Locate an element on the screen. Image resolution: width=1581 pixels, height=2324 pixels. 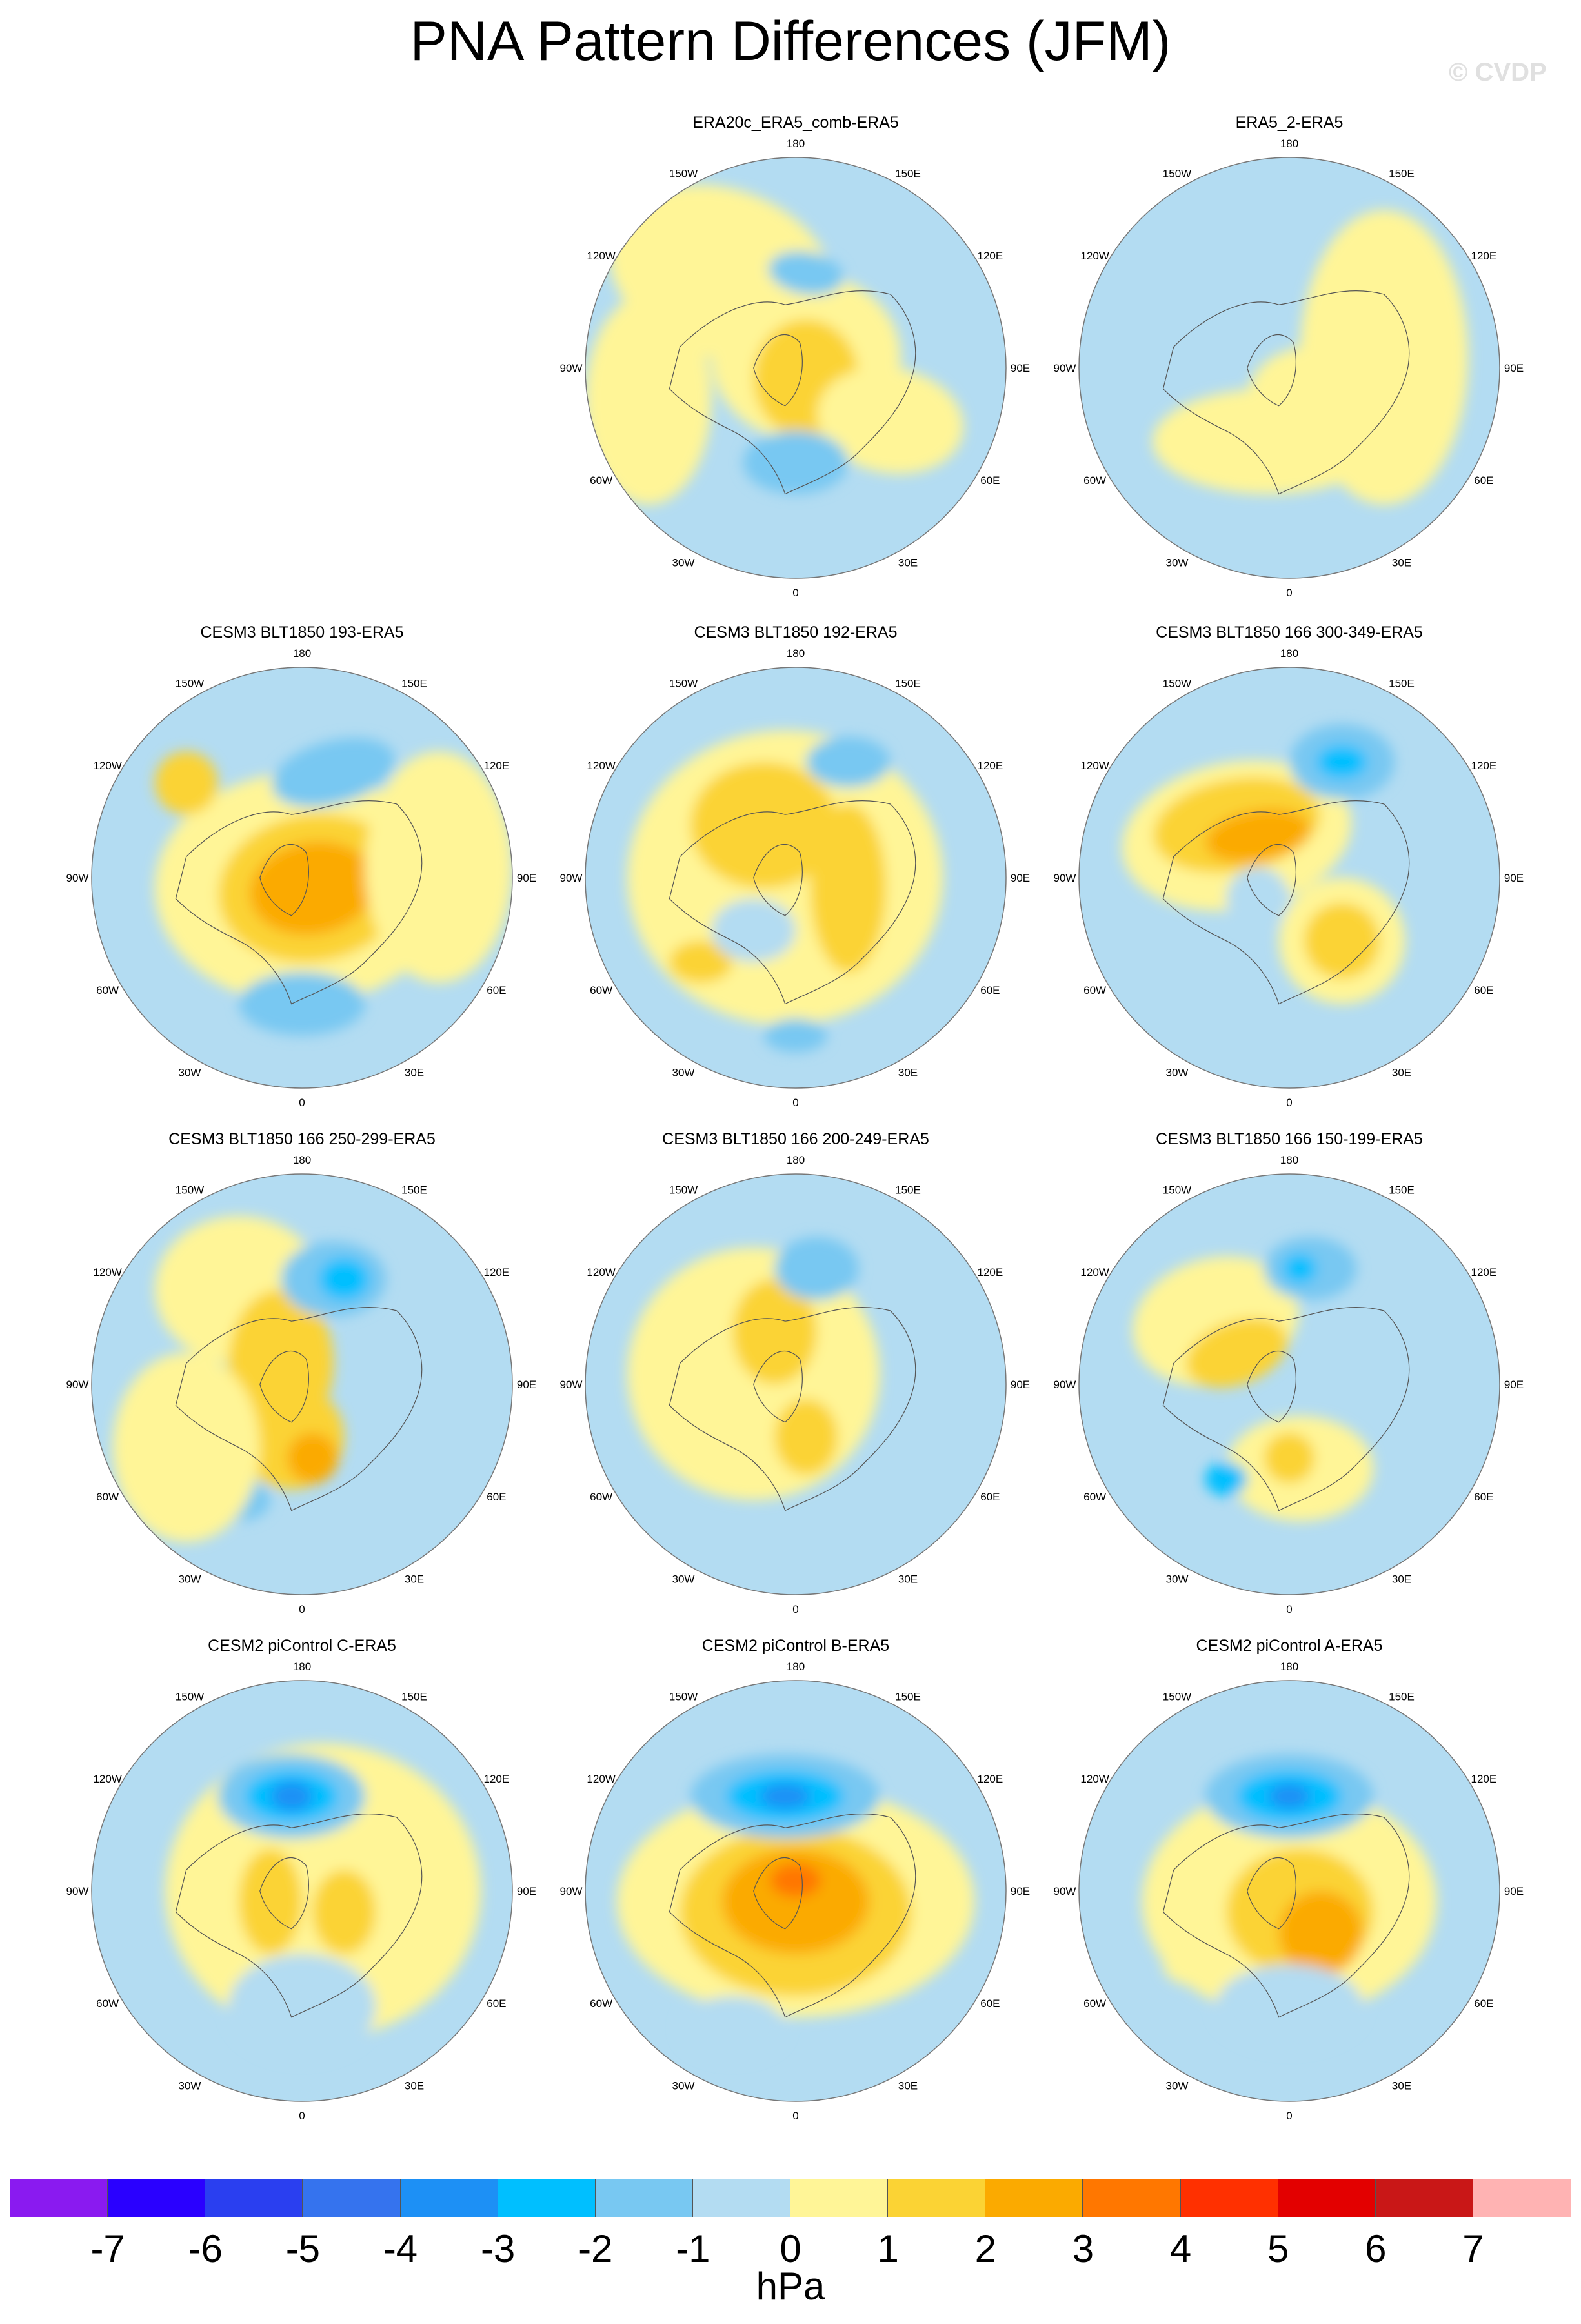
colorbar-tick-label: 6 is located at coordinates (1376, 2248).